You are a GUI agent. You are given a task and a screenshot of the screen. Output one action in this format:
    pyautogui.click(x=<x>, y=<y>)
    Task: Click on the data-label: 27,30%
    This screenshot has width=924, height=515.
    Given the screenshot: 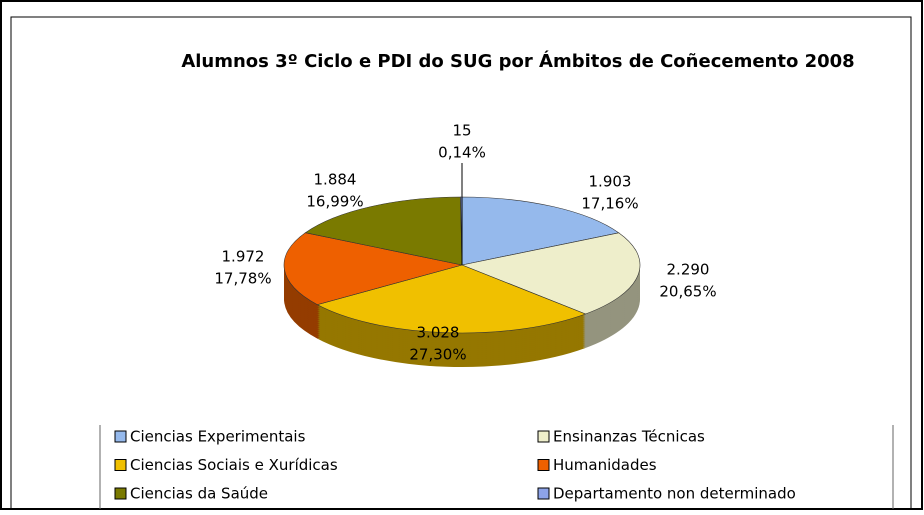 What is the action you would take?
    pyautogui.click(x=437, y=355)
    